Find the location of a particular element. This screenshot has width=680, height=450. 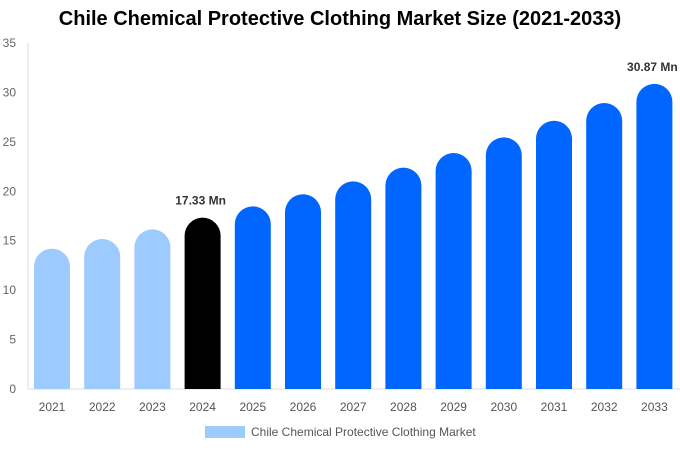

y-tick-label: 5 is located at coordinates (12, 340).